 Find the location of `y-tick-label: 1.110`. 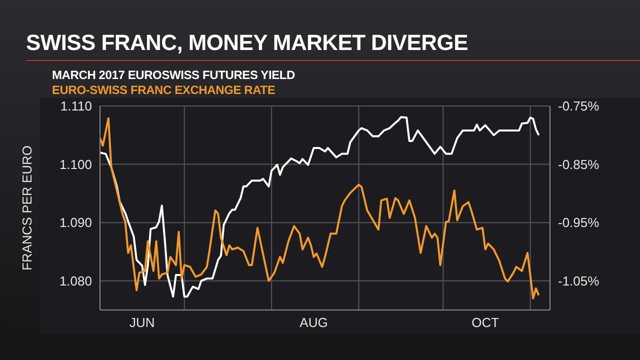

y-tick-label: 1.110 is located at coordinates (76, 106).